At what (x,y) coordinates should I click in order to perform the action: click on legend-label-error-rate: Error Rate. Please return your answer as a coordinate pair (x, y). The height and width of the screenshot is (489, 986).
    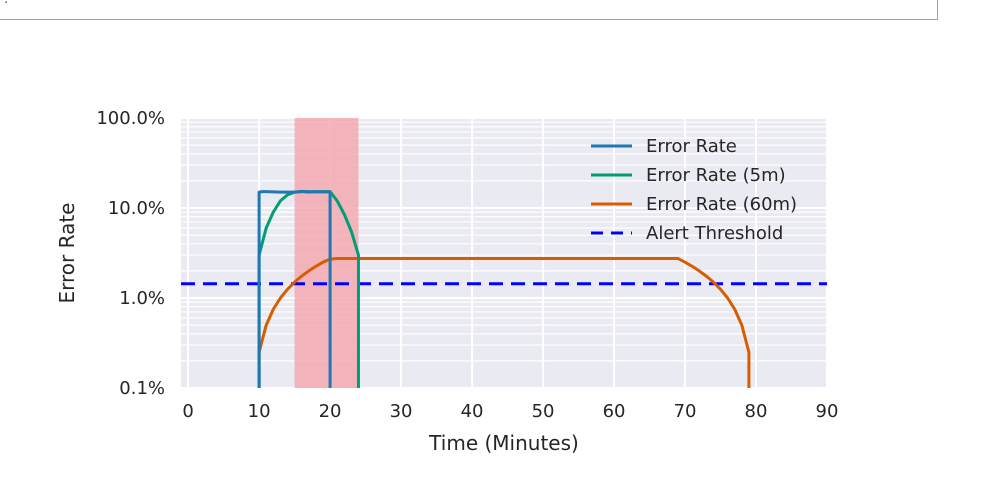
    Looking at the image, I should click on (691, 146).